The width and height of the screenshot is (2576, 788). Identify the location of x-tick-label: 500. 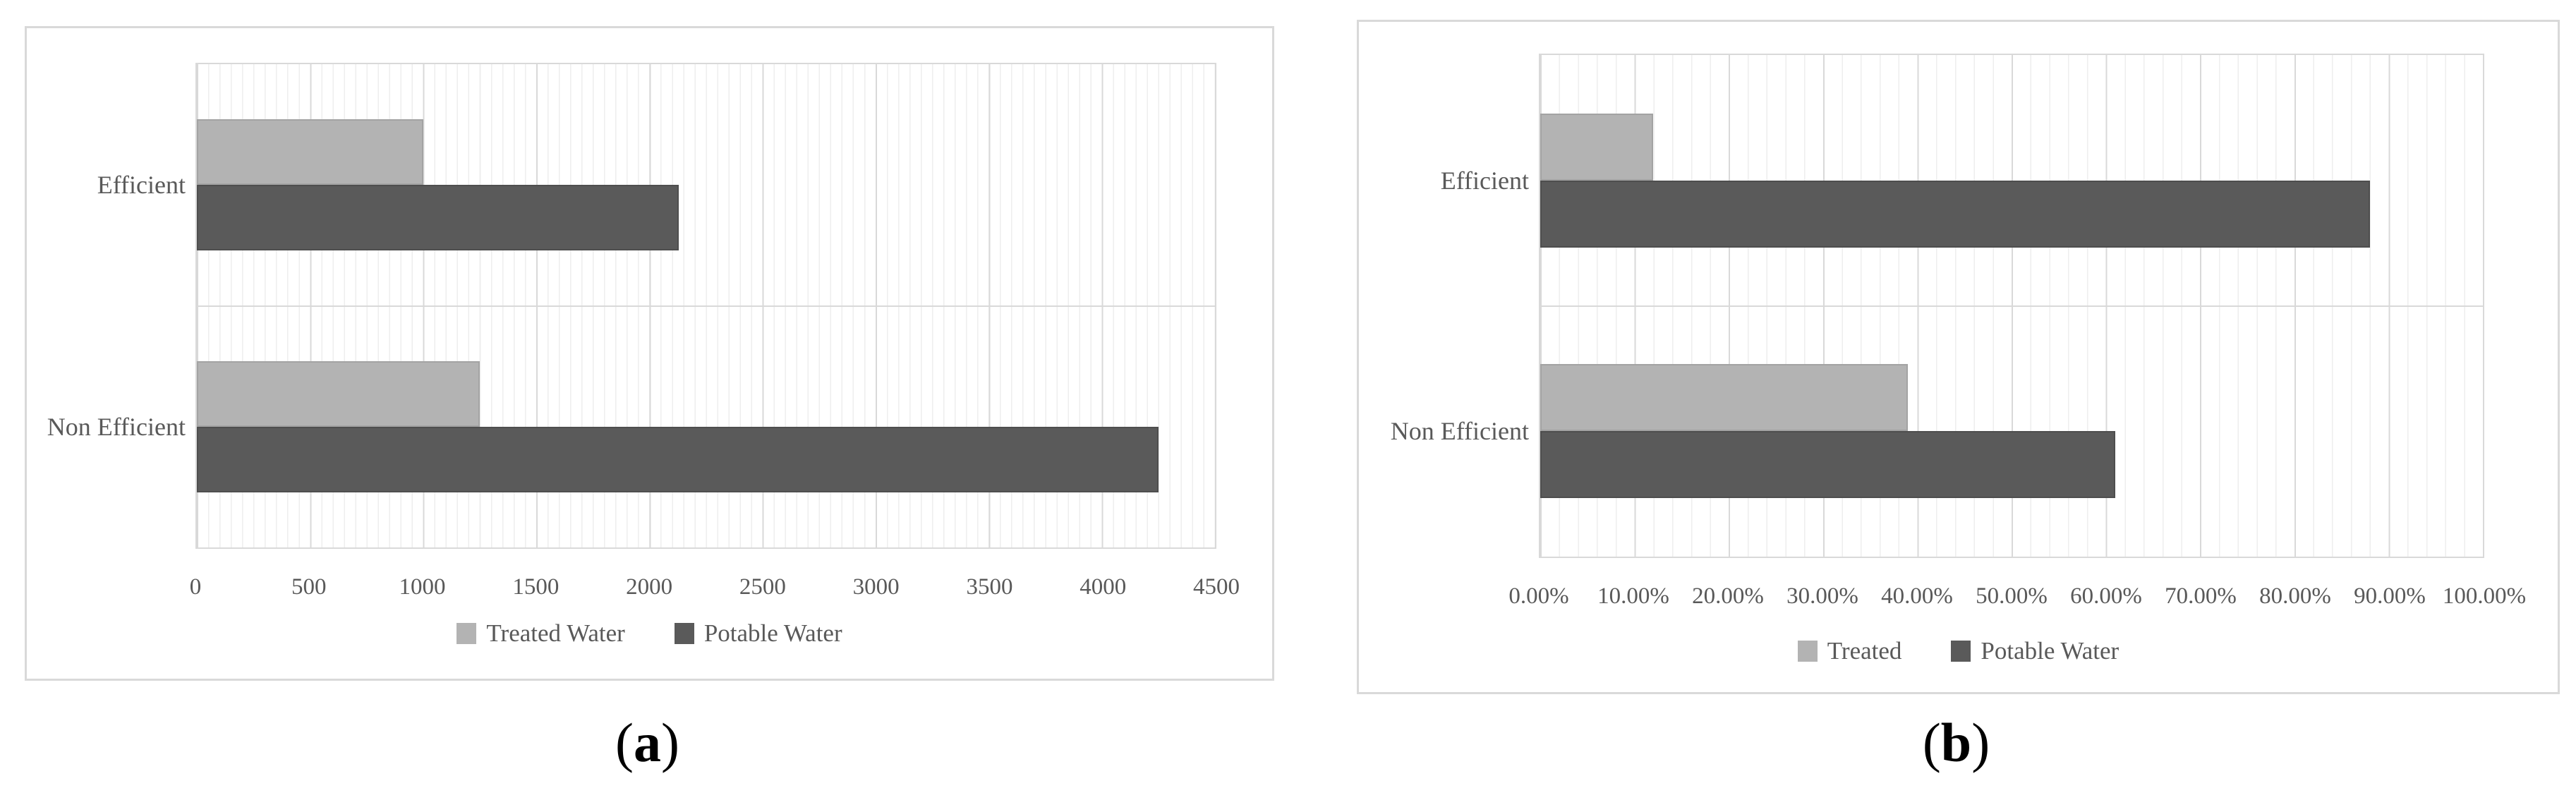
(309, 587).